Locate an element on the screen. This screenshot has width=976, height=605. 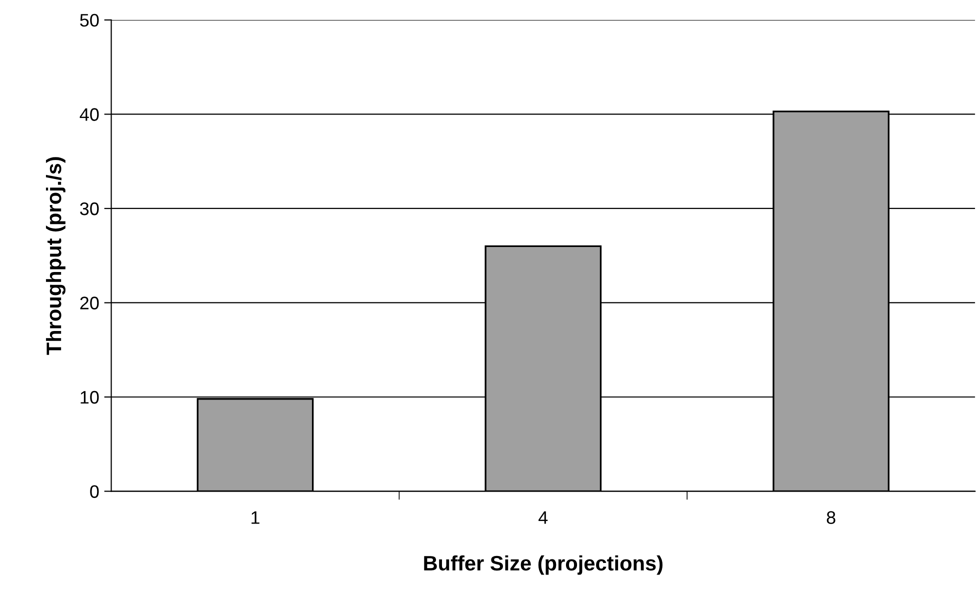
y-tick-label: 20 is located at coordinates (89, 303).